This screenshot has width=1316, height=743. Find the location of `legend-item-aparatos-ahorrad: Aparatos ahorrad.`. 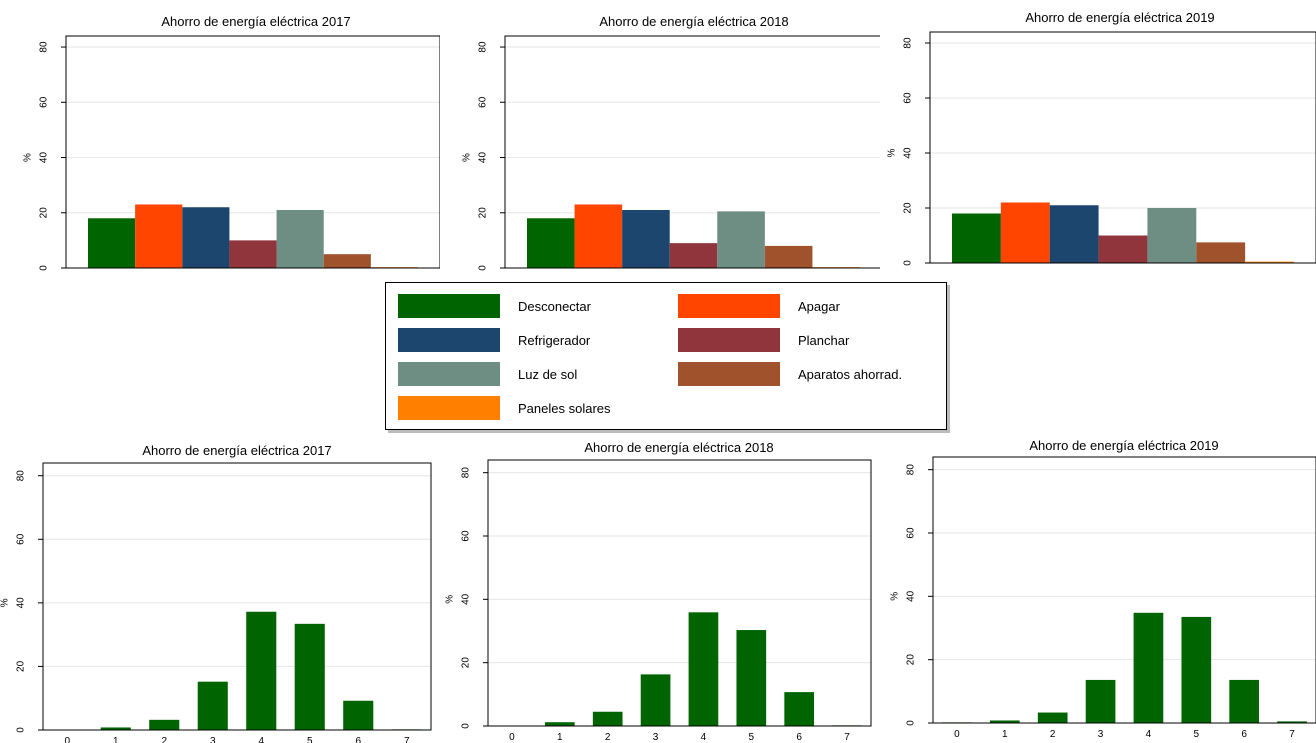

legend-item-aparatos-ahorrad: Aparatos ahorrad. is located at coordinates (790, 374).